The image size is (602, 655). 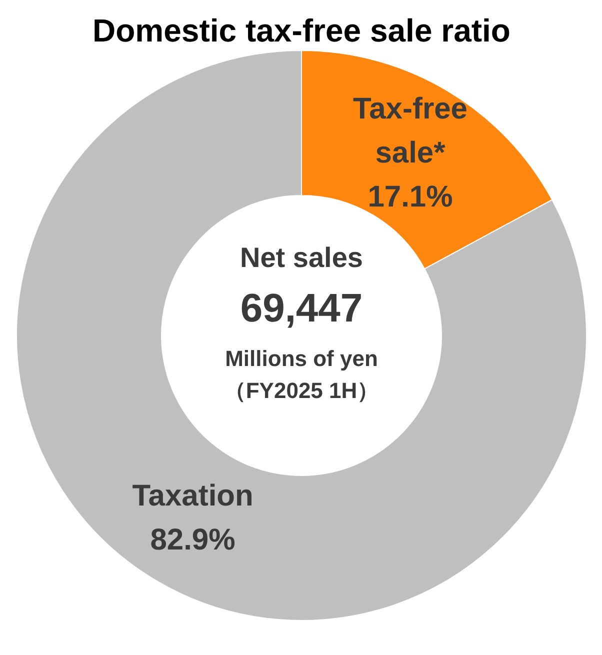 What do you see at coordinates (193, 496) in the screenshot?
I see `slice-label: Taxation` at bounding box center [193, 496].